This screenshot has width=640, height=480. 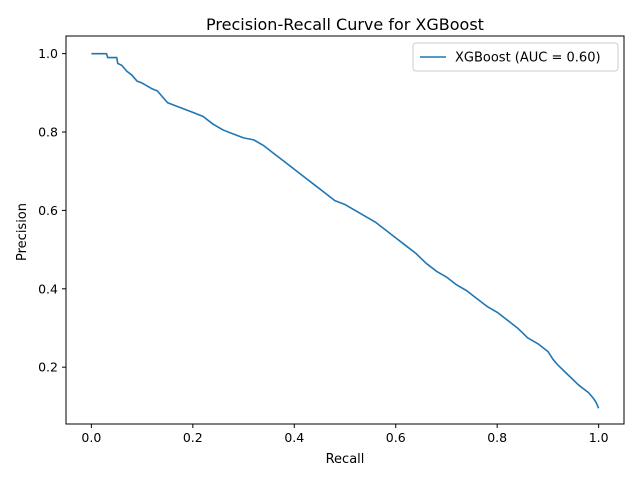 What do you see at coordinates (48, 210) in the screenshot?
I see `y-tick-label-2: 0.6` at bounding box center [48, 210].